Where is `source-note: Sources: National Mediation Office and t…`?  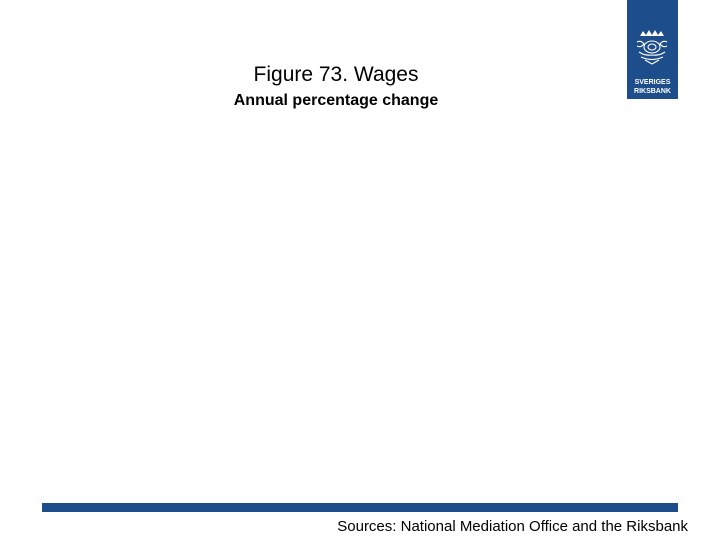
source-note: Sources: National Mediation Office and t… is located at coordinates (512, 526).